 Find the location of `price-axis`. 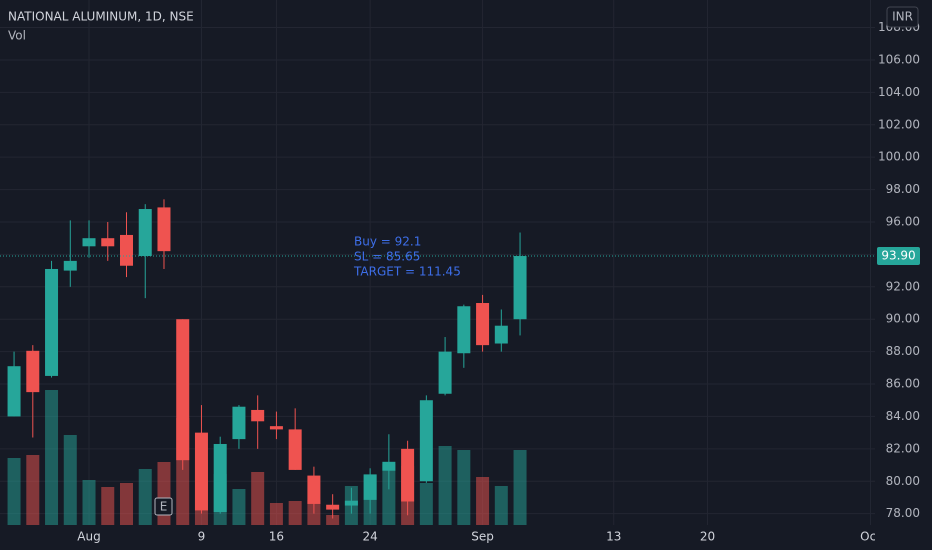

price-axis is located at coordinates (903, 275).